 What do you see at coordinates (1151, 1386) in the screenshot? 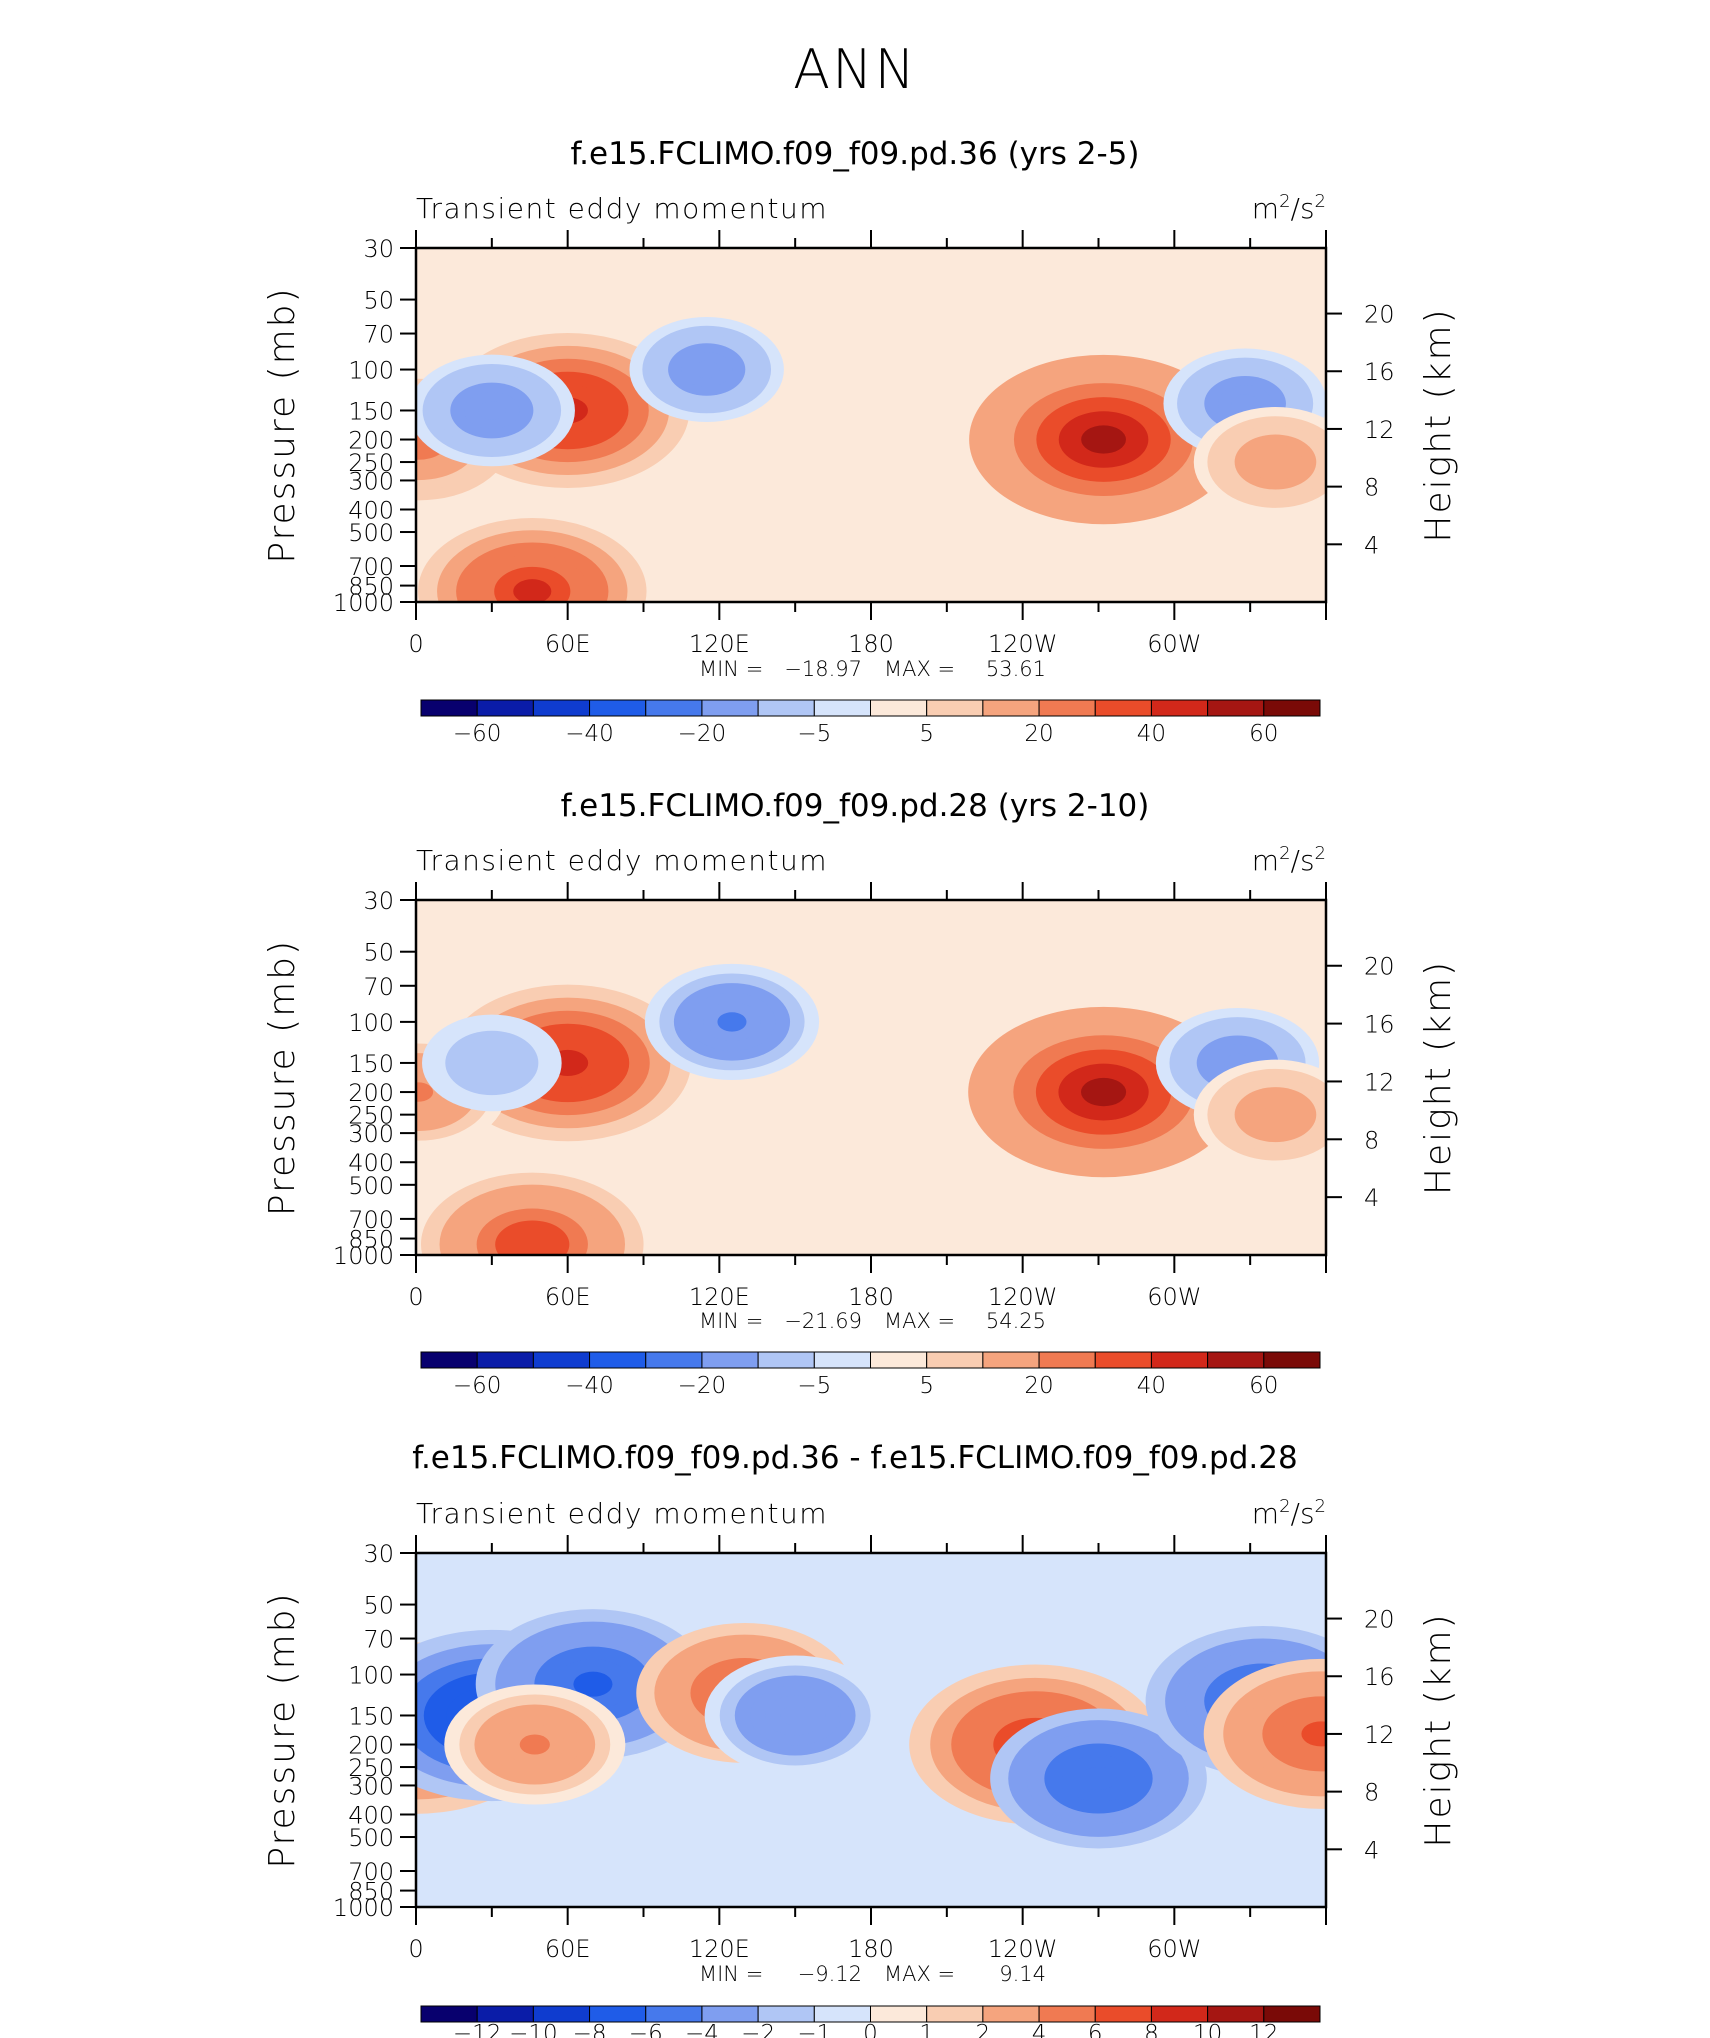
I see `colorbar-label: 40` at bounding box center [1151, 1386].